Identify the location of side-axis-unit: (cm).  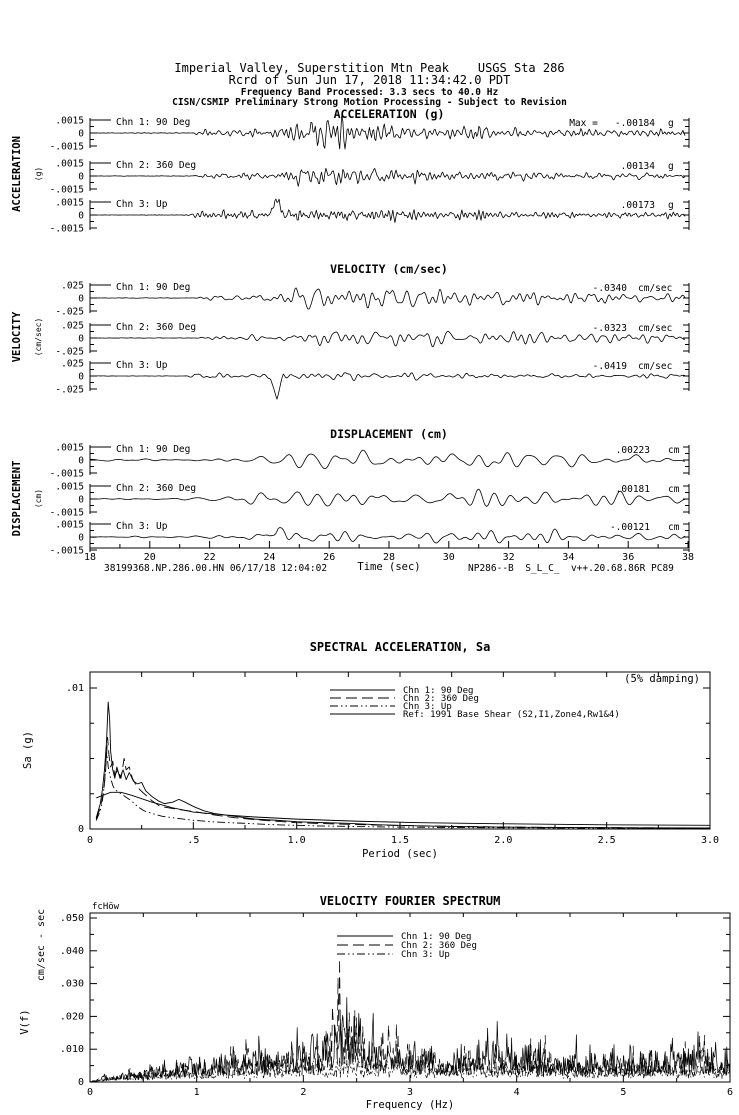
(38, 498).